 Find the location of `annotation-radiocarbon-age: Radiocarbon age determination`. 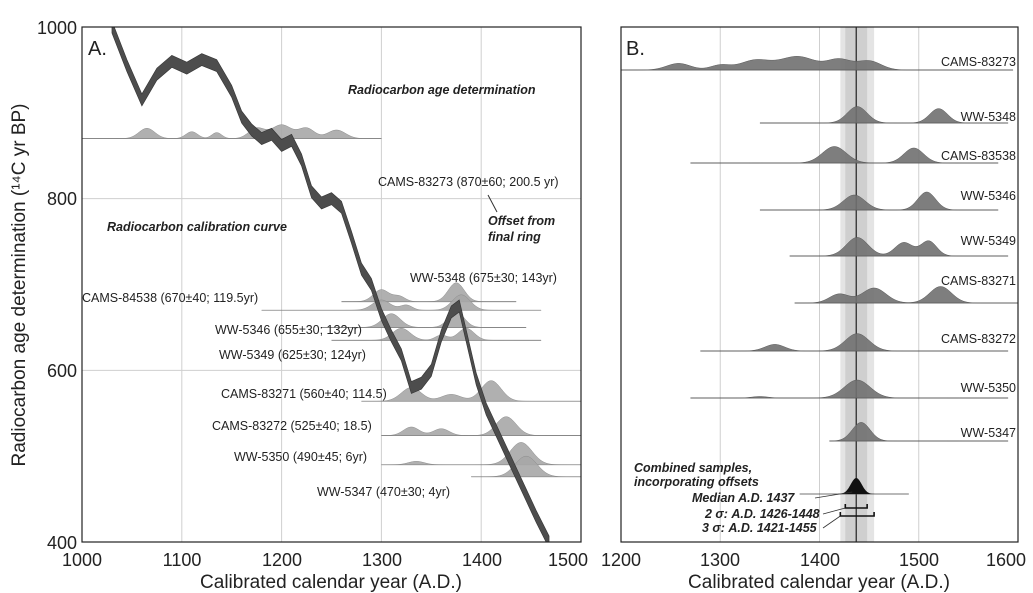

annotation-radiocarbon-age: Radiocarbon age determination is located at coordinates (442, 90).